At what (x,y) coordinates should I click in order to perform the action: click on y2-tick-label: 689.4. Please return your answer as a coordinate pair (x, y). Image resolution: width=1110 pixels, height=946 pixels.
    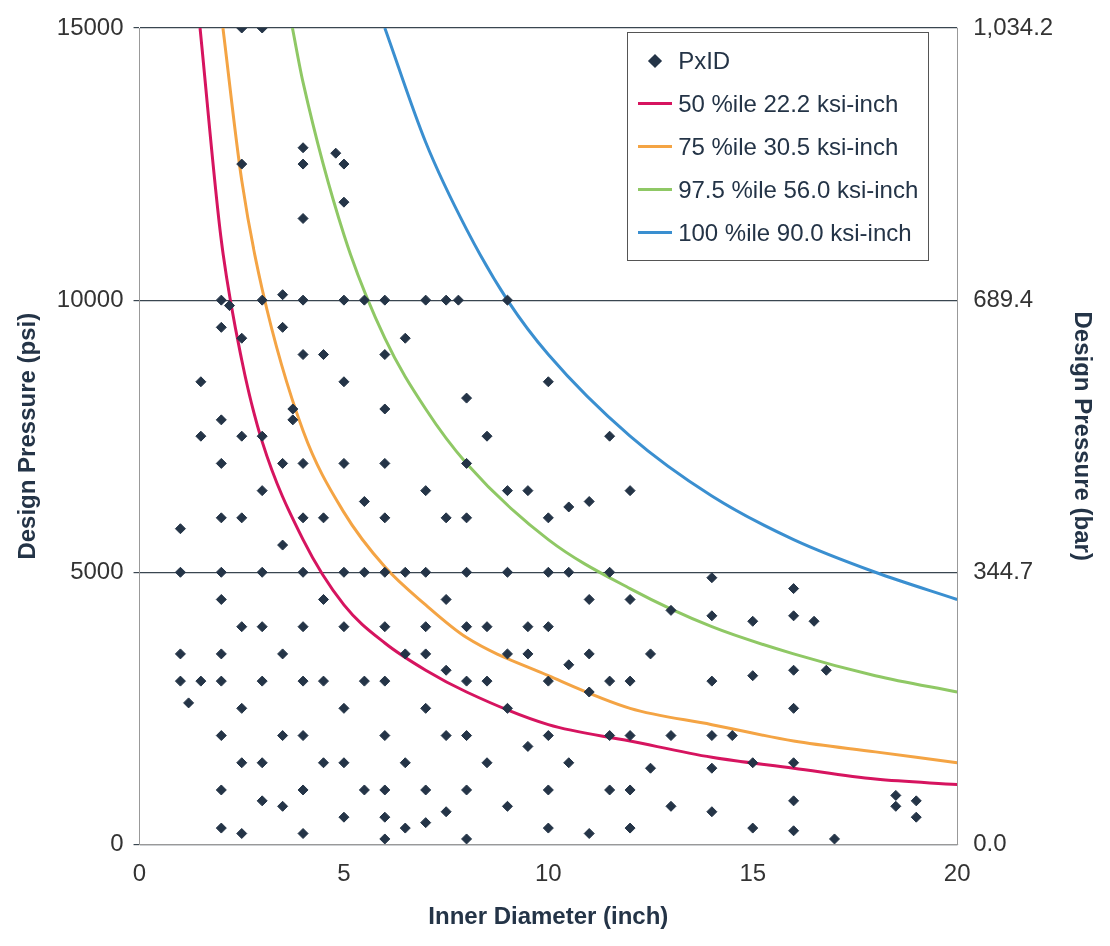
    Looking at the image, I should click on (1003, 298).